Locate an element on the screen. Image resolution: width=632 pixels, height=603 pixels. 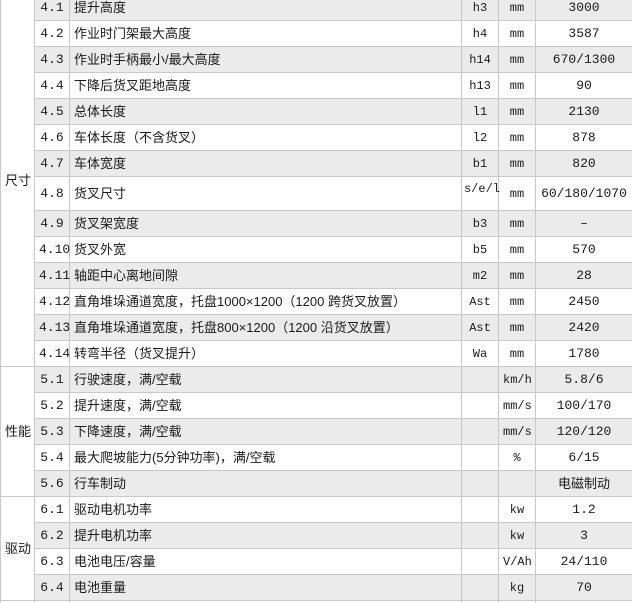
table-row: 6.4 电池重量 kg 70 is located at coordinates (316, 587).